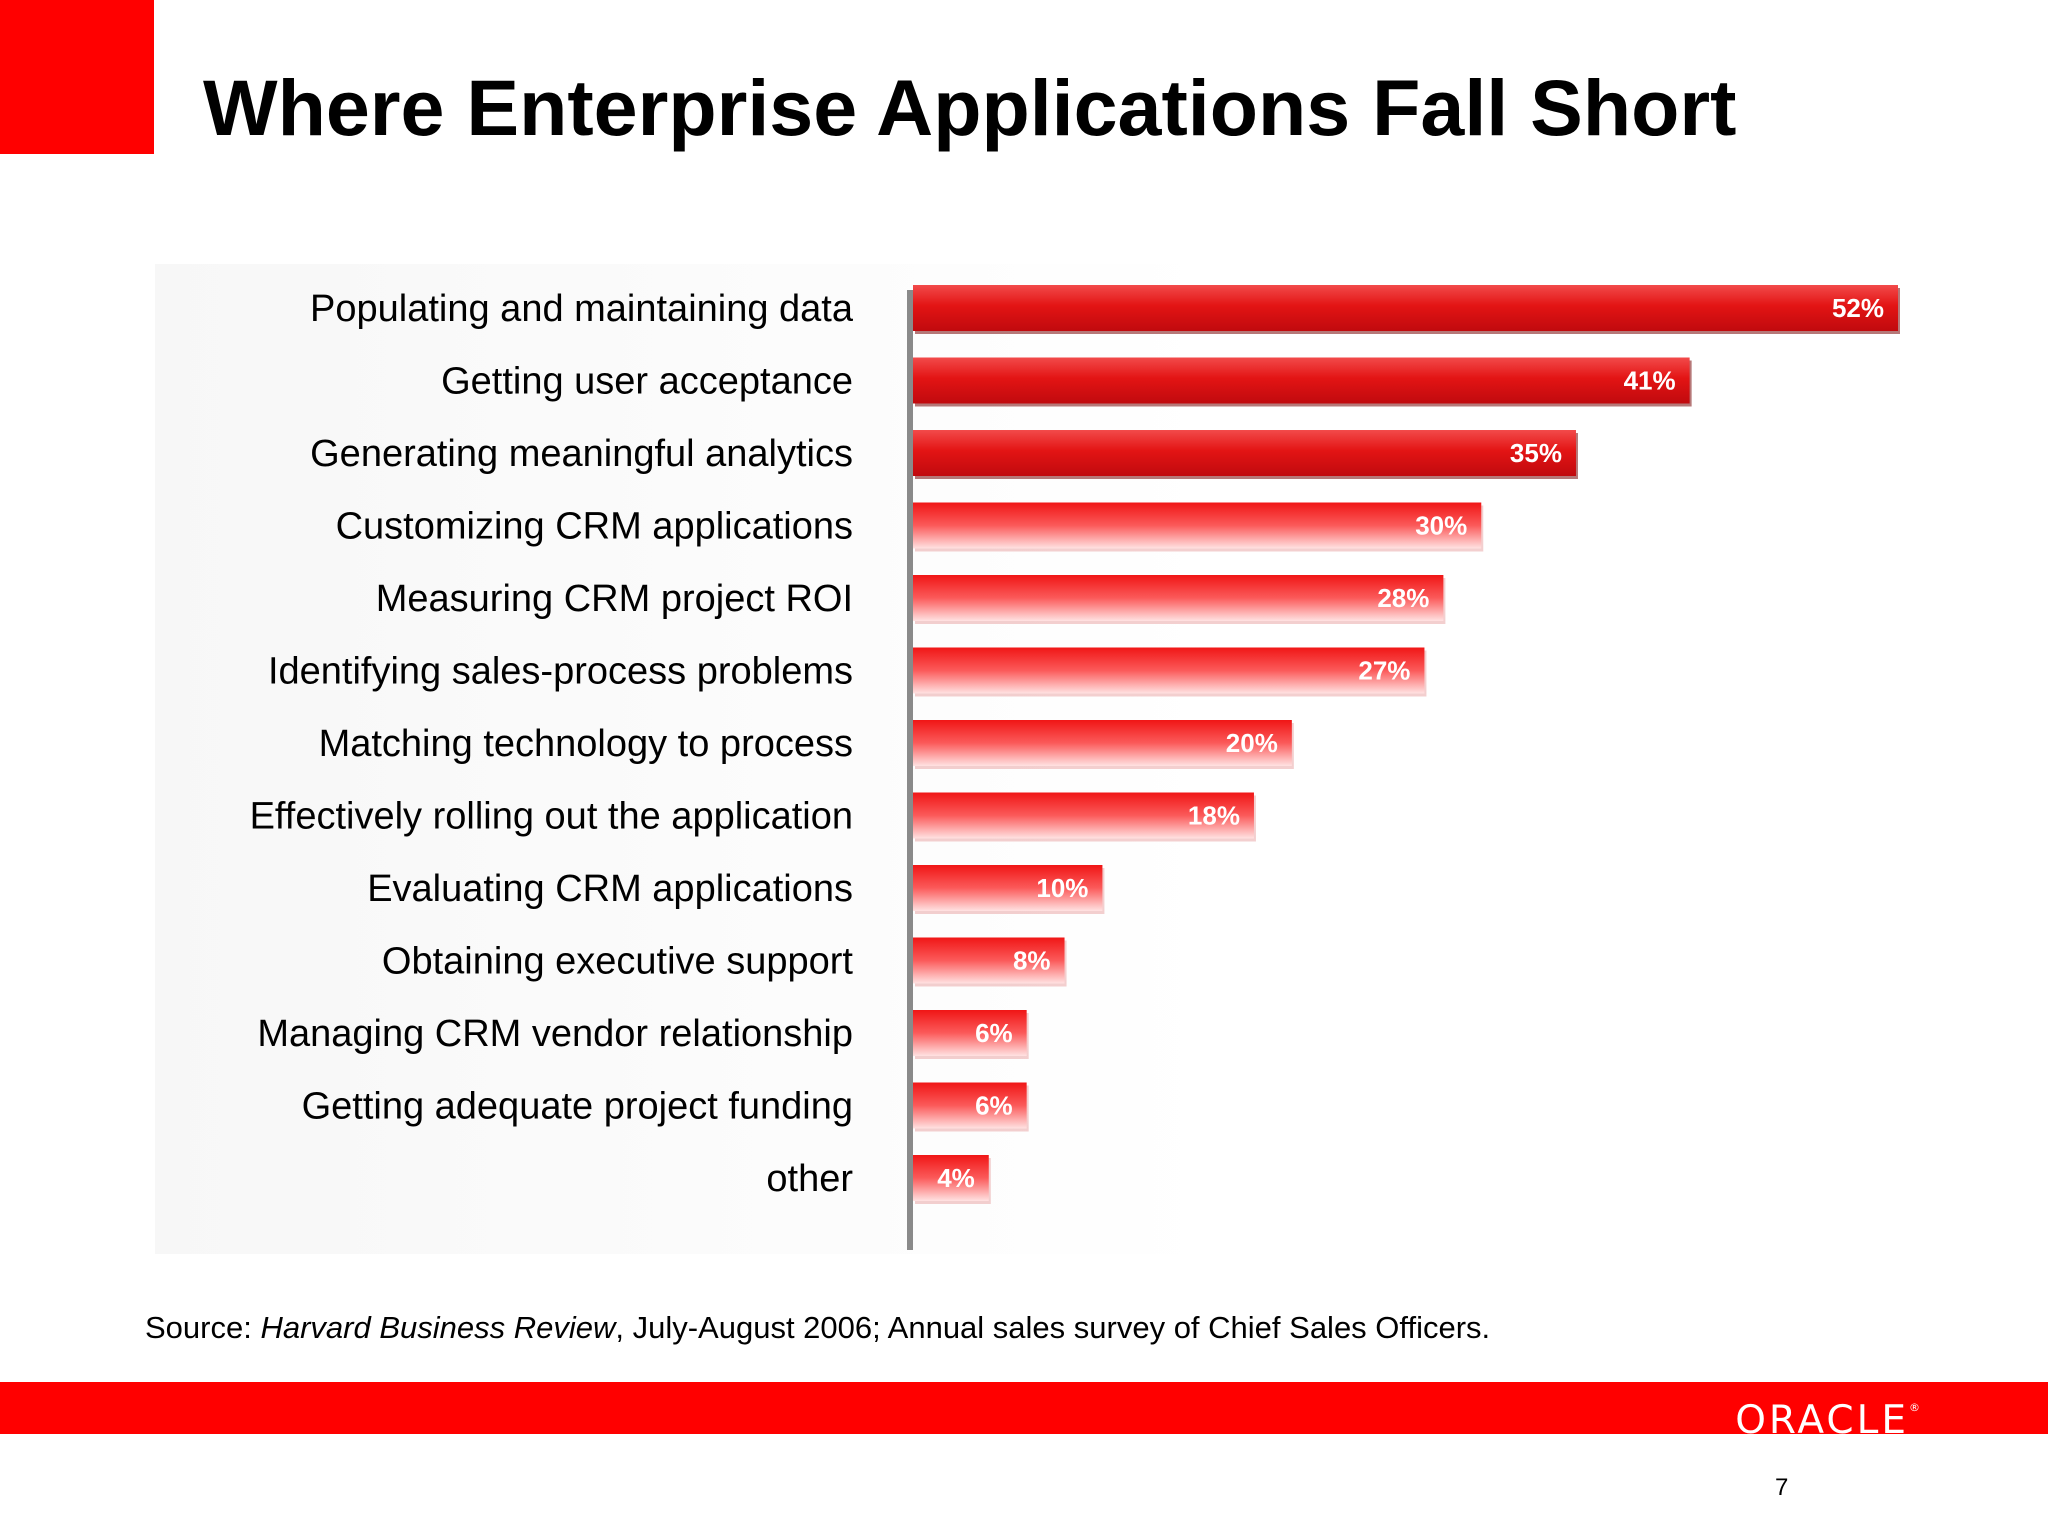 Image resolution: width=2048 pixels, height=1536 pixels. I want to click on value-label: 41%, so click(1650, 381).